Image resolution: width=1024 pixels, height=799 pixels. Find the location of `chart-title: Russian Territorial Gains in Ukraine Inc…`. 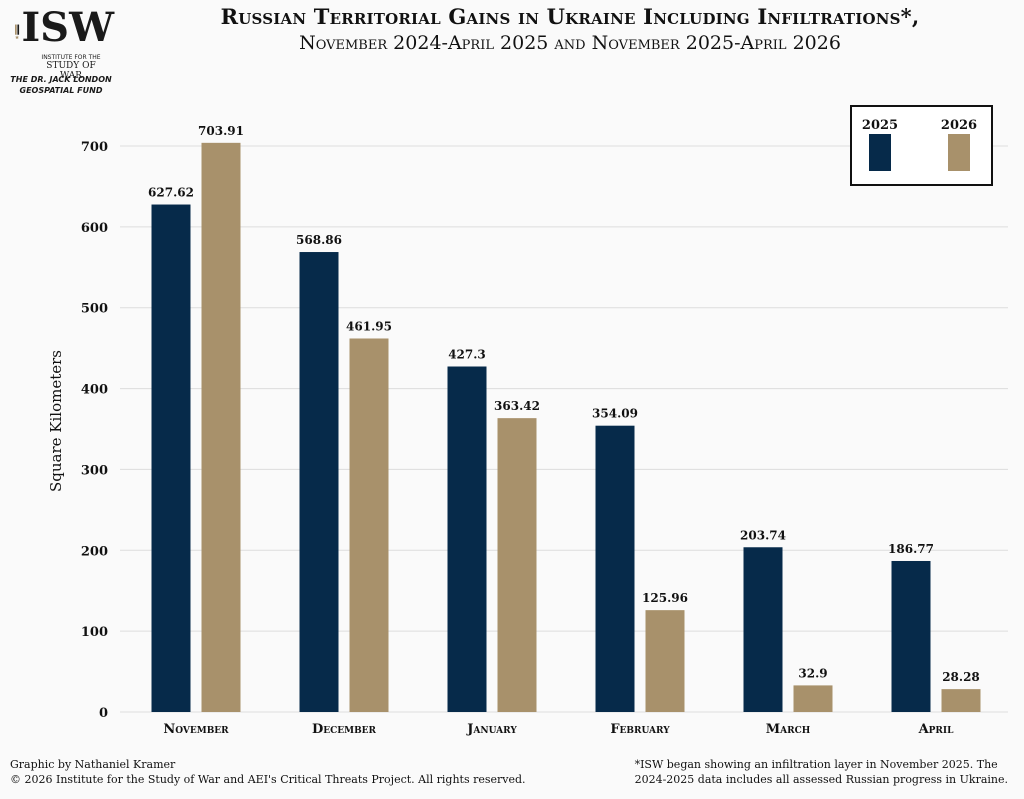

chart-title: Russian Territorial Gains in Ukraine Inc… is located at coordinates (570, 16).